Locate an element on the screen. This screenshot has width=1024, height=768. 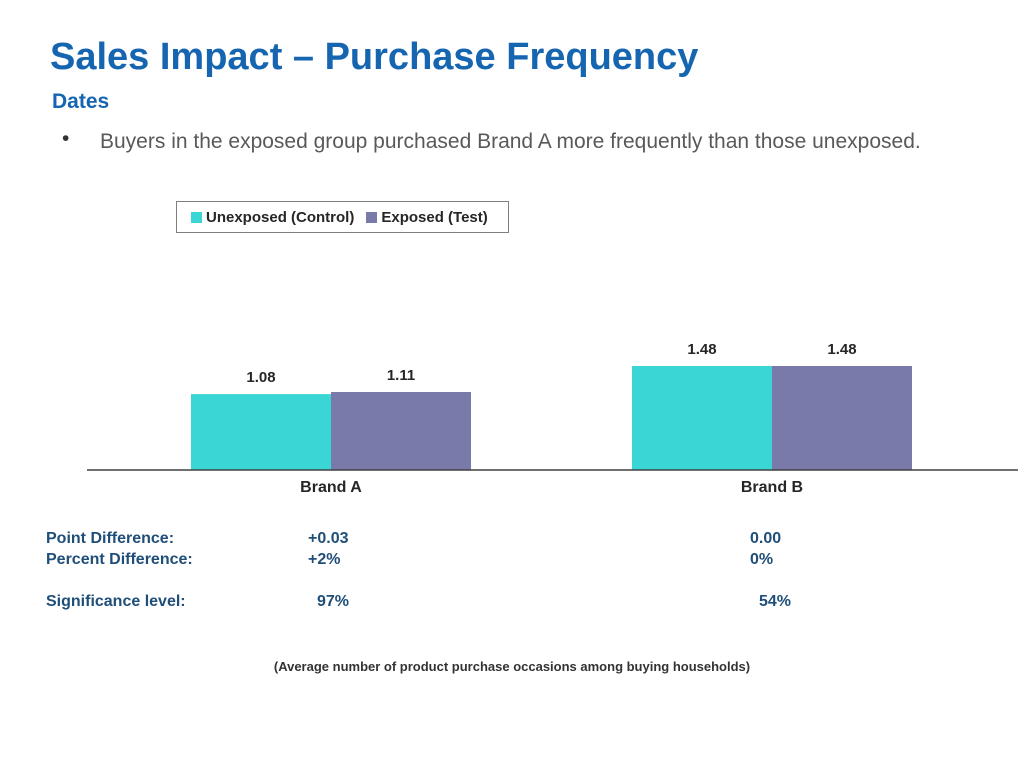
brand-b-point-difference: 0.00 is located at coordinates (766, 538).